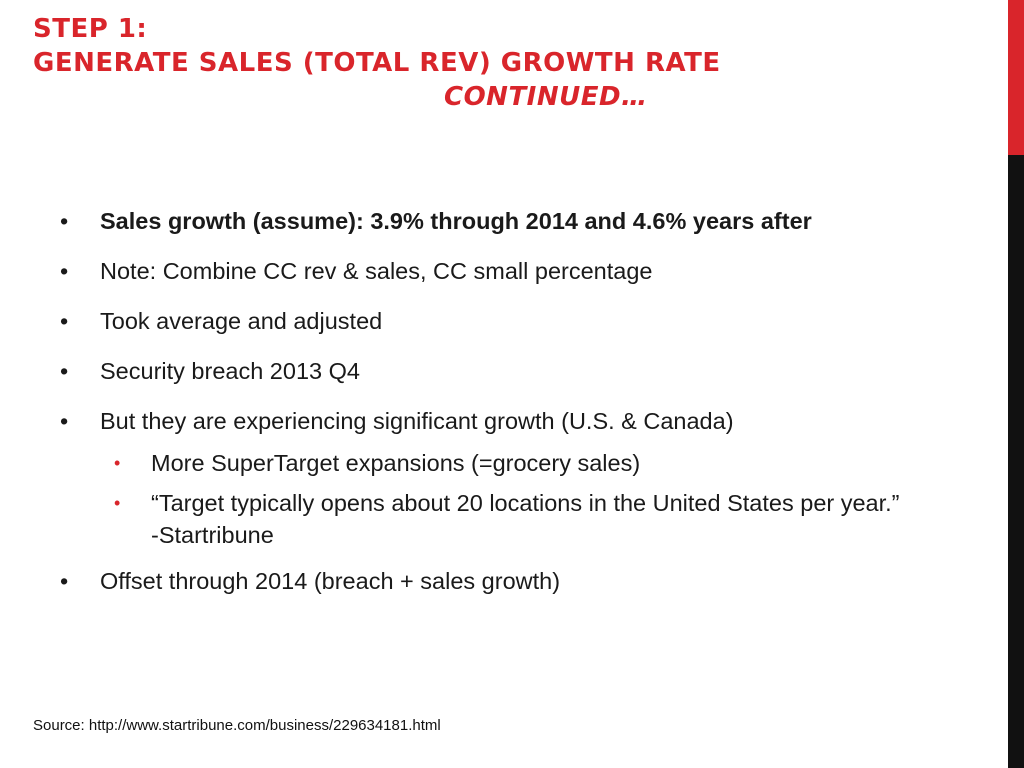 The image size is (1024, 768). I want to click on bullet-text: Took average and adjusted, so click(241, 321).